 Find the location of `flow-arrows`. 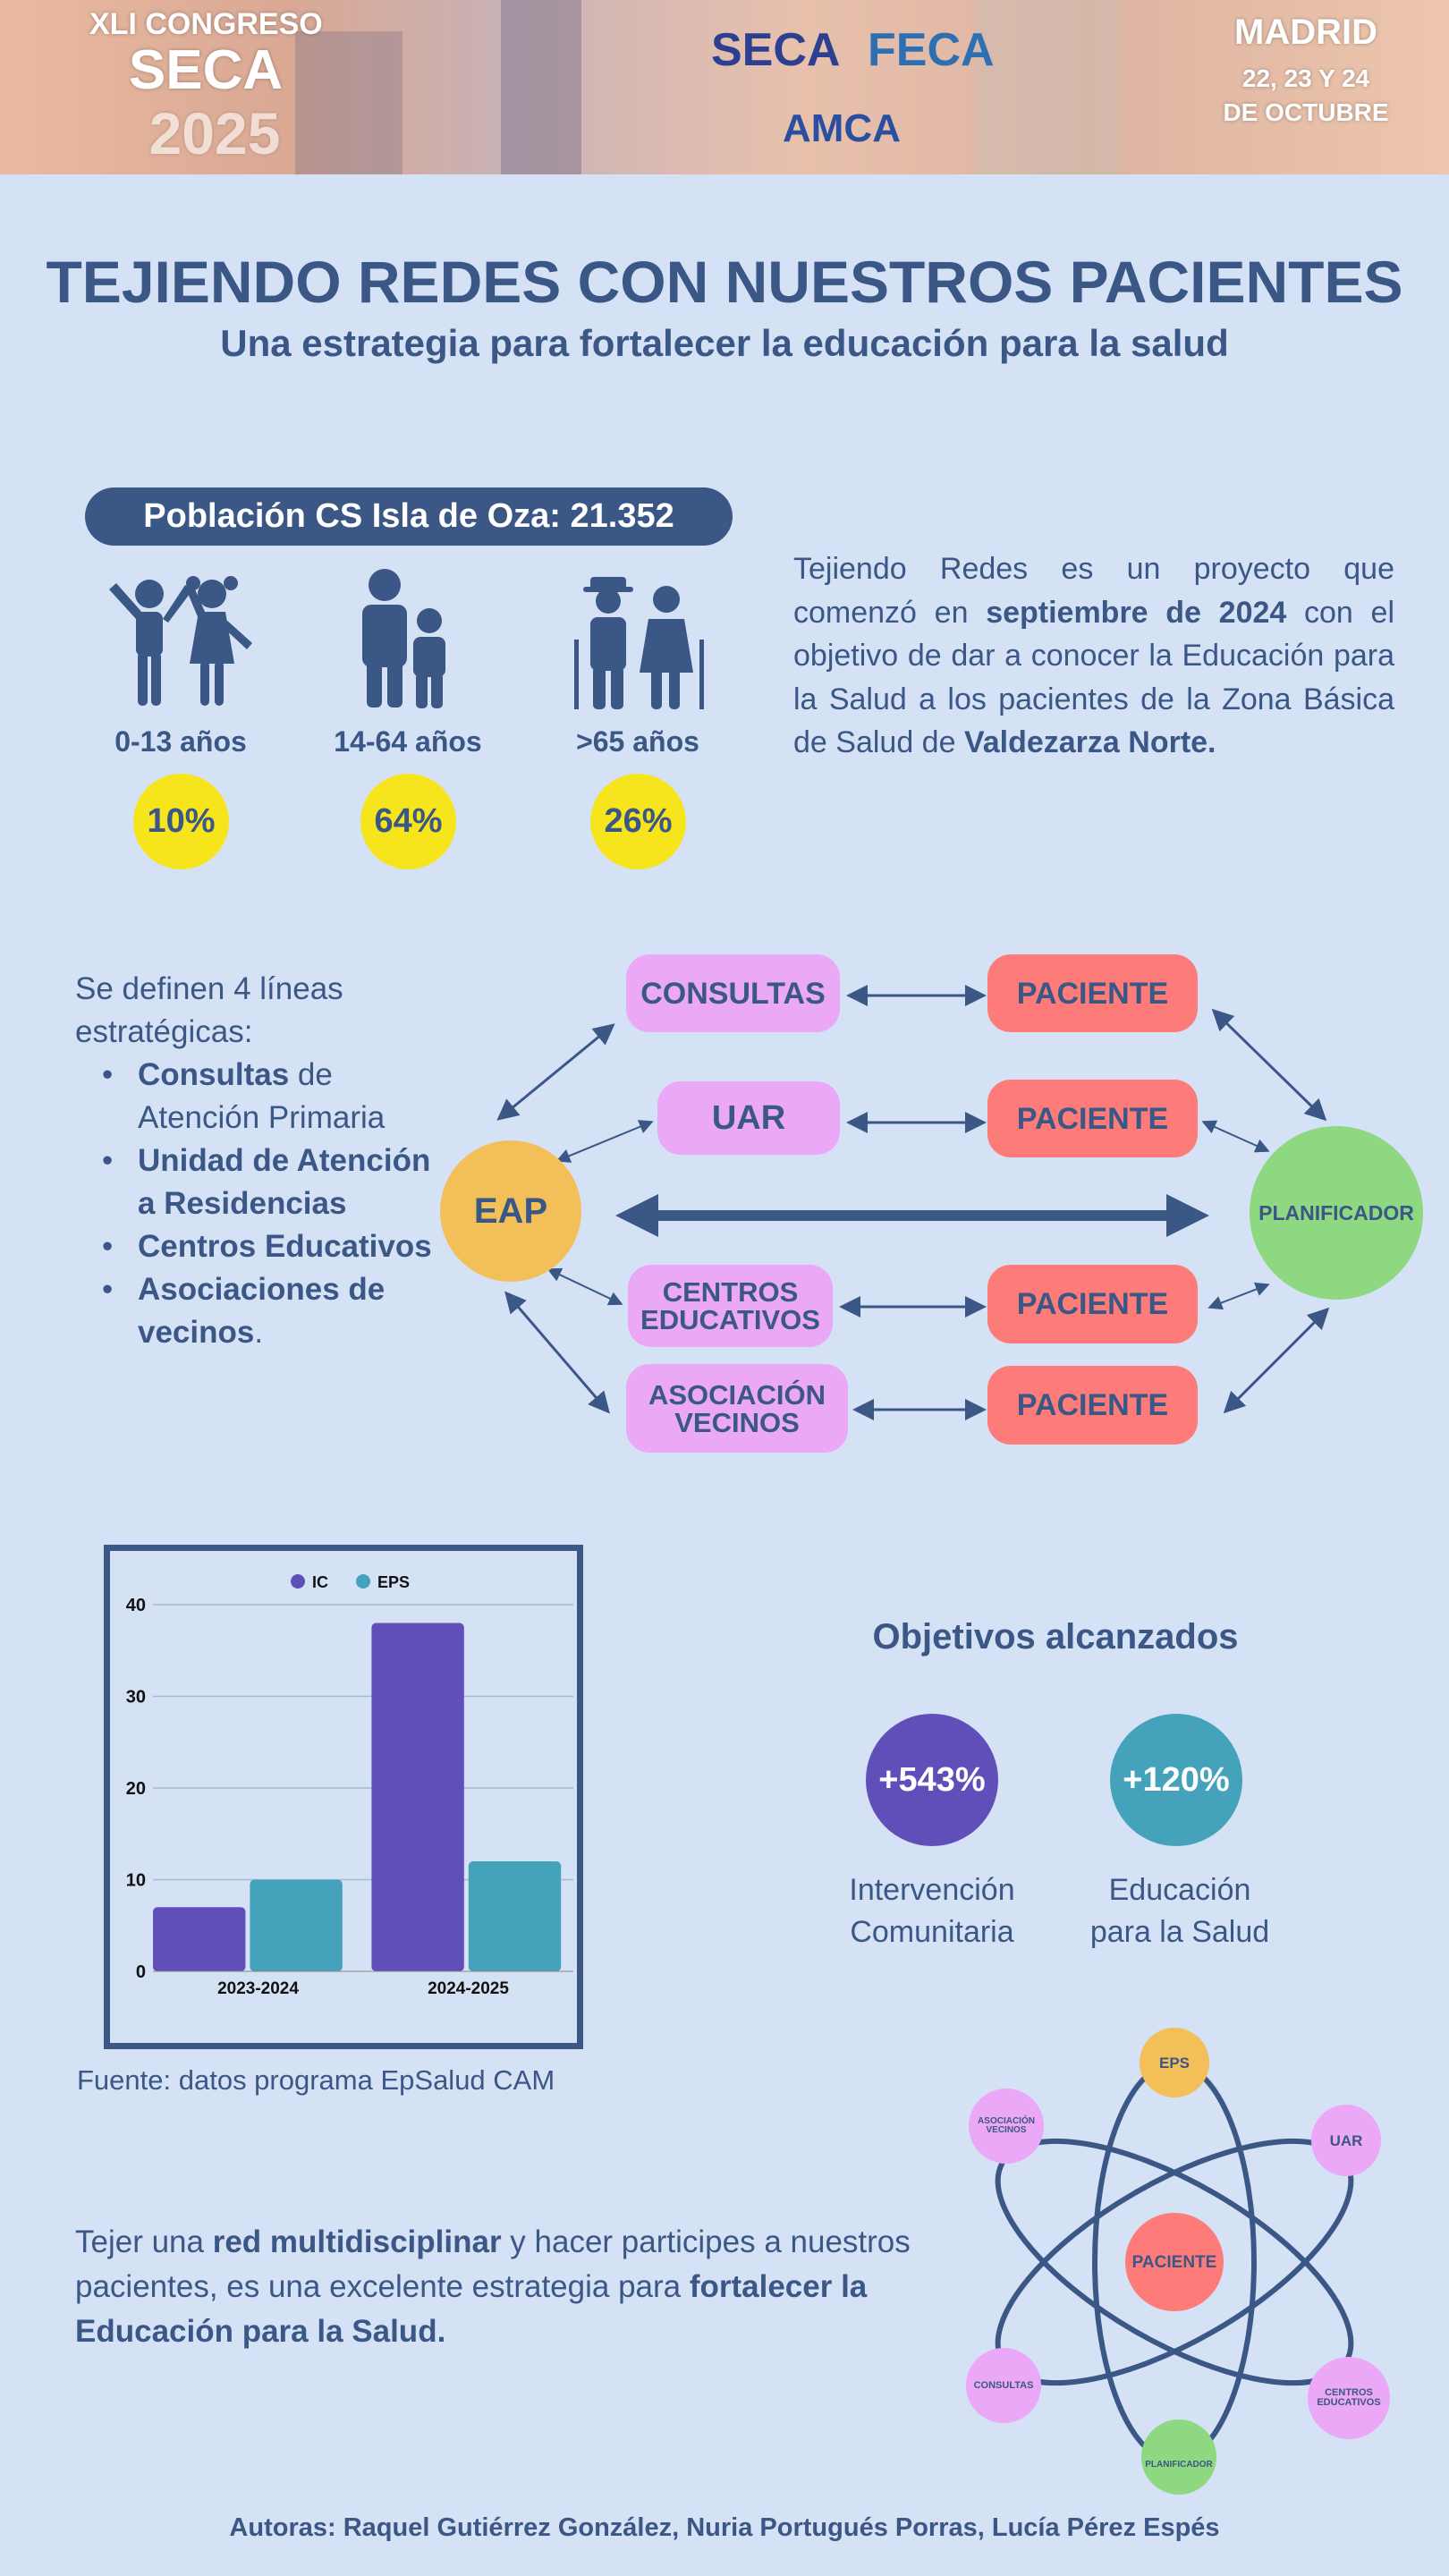

flow-arrows is located at coordinates (913, 1202).